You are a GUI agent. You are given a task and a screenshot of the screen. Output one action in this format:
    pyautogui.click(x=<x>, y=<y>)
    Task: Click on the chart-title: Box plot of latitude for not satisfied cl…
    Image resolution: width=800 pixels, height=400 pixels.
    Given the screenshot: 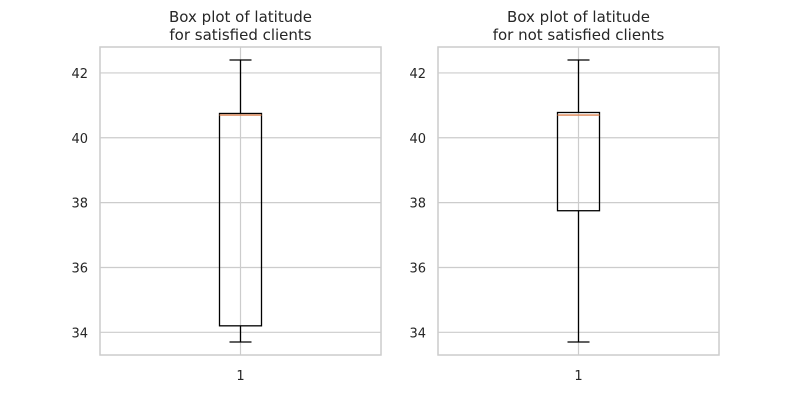 What is the action you would take?
    pyautogui.click(x=579, y=26)
    